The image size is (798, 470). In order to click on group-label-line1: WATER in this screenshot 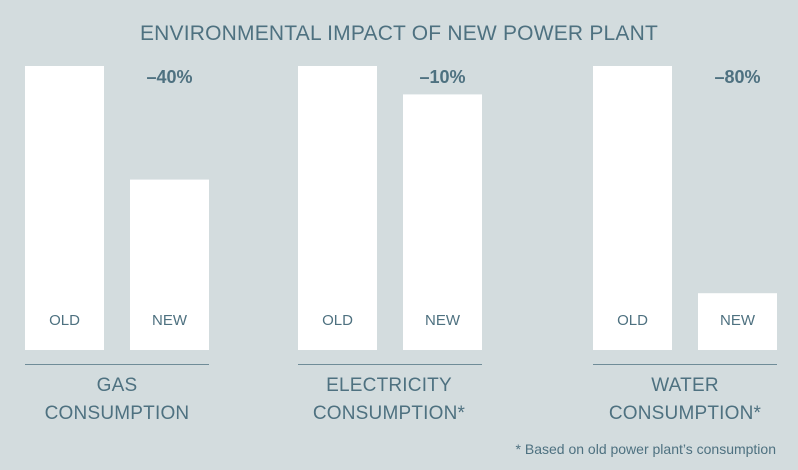, I will do `click(685, 385)`.